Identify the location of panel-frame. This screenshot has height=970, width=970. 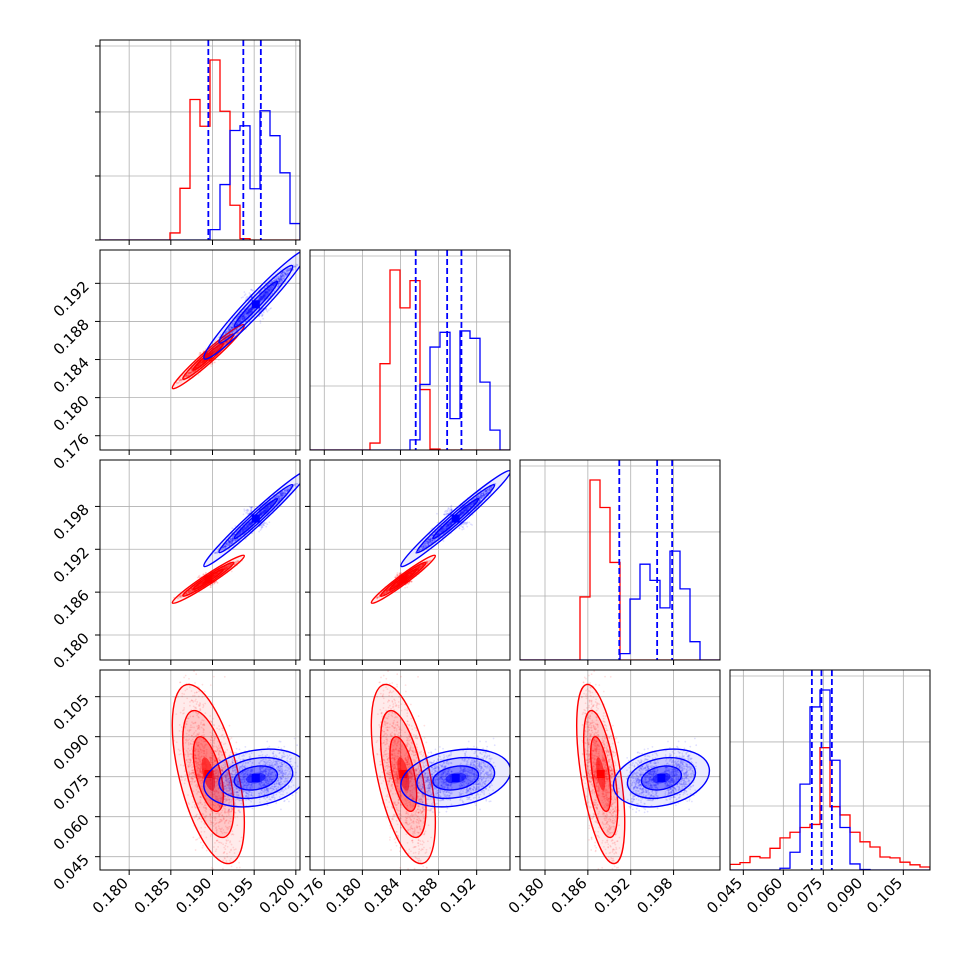
(200, 140).